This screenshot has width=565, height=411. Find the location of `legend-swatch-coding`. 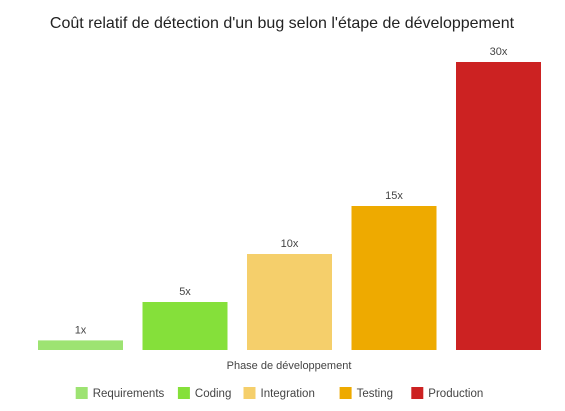

legend-swatch-coding is located at coordinates (183, 393).